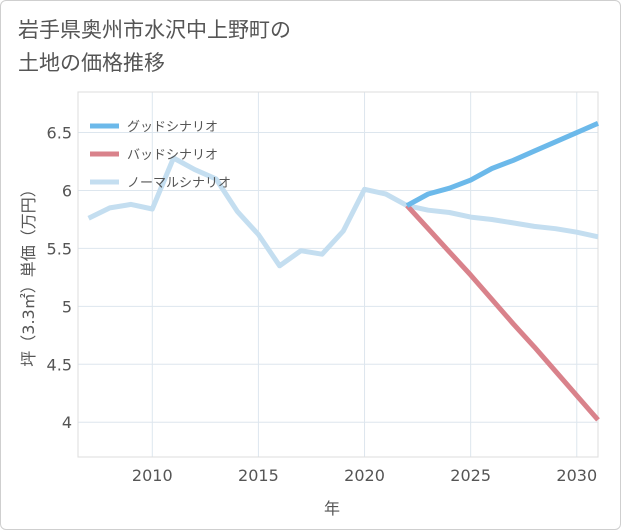 The width and height of the screenshot is (621, 530). Describe the element at coordinates (154, 47) in the screenshot. I see `chart-title: 岩手県奥州市水沢中上野町の 土地の価格推移` at that location.